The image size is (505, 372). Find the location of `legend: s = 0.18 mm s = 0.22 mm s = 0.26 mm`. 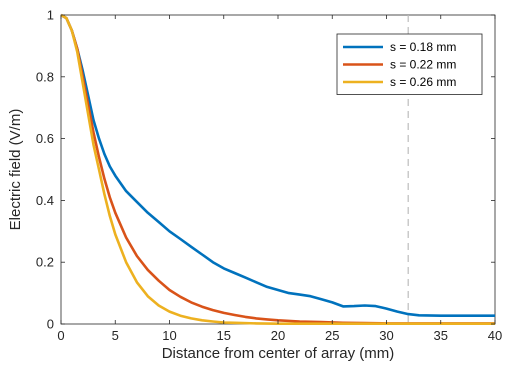

legend: s = 0.18 mm s = 0.22 mm s = 0.26 mm is located at coordinates (409, 64).